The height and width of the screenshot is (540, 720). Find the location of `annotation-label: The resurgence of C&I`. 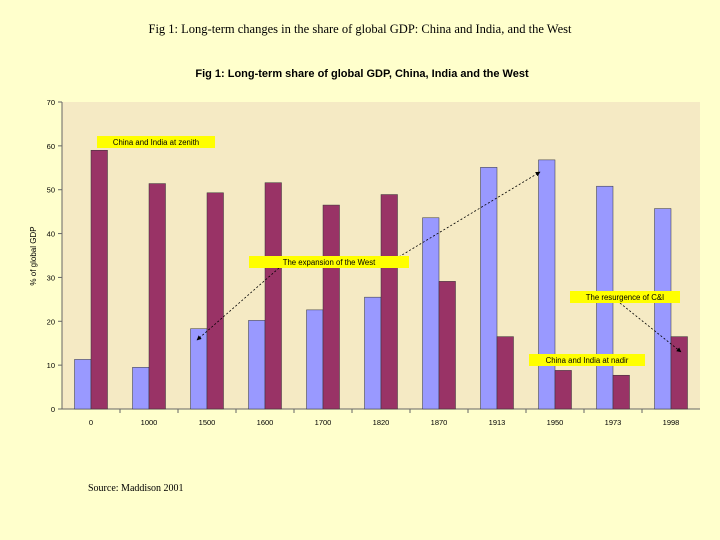

annotation-label: The resurgence of C&I is located at coordinates (625, 297).